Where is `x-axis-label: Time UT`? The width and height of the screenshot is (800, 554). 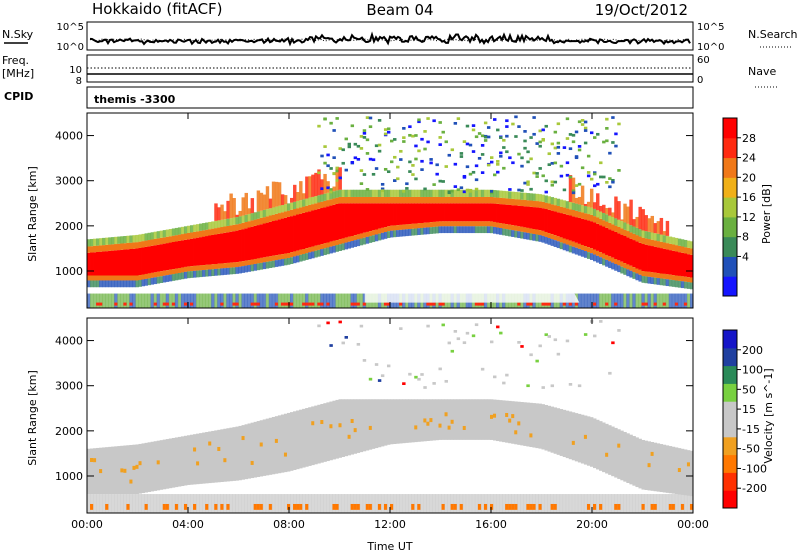
x-axis-label: Time UT is located at coordinates (389, 546).